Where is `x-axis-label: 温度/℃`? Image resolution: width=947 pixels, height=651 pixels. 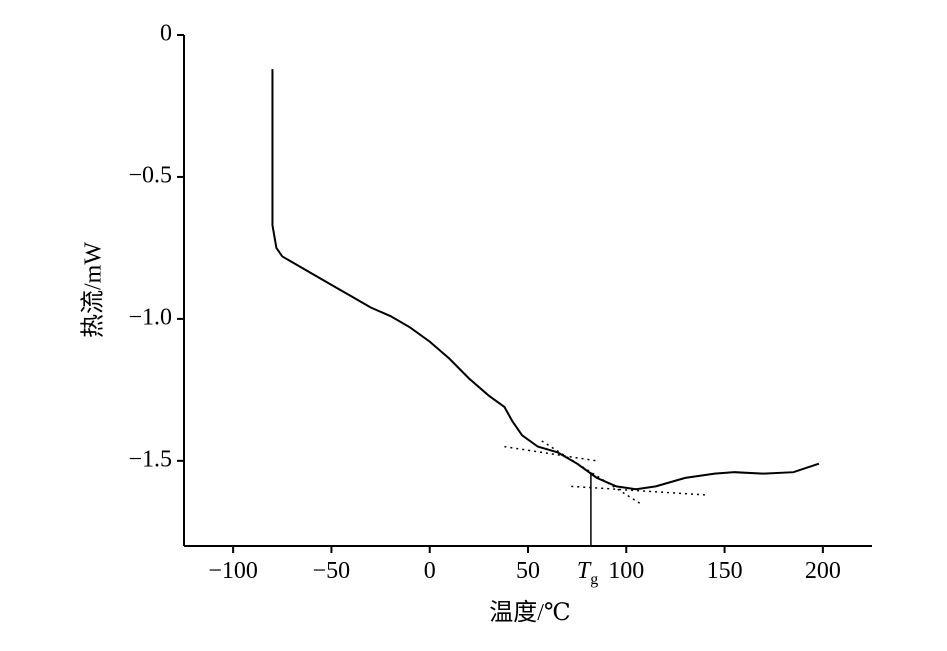 x-axis-label: 温度/℃ is located at coordinates (530, 612).